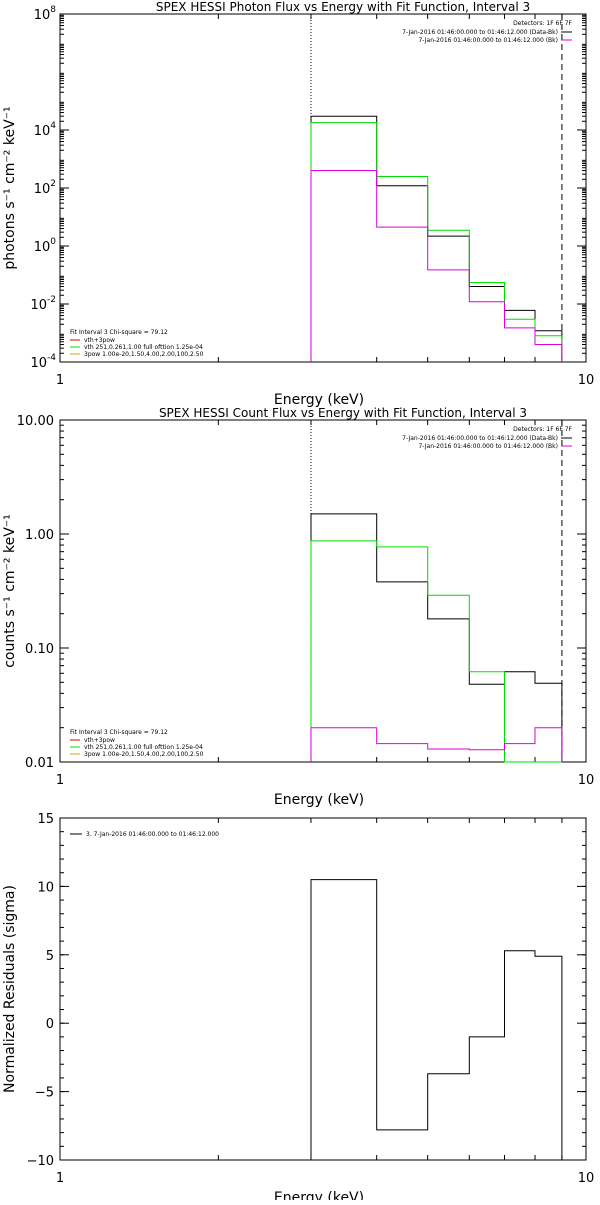 Image resolution: width=600 pixels, height=1205 pixels. I want to click on y-tick-label: 1.00, so click(39, 535).